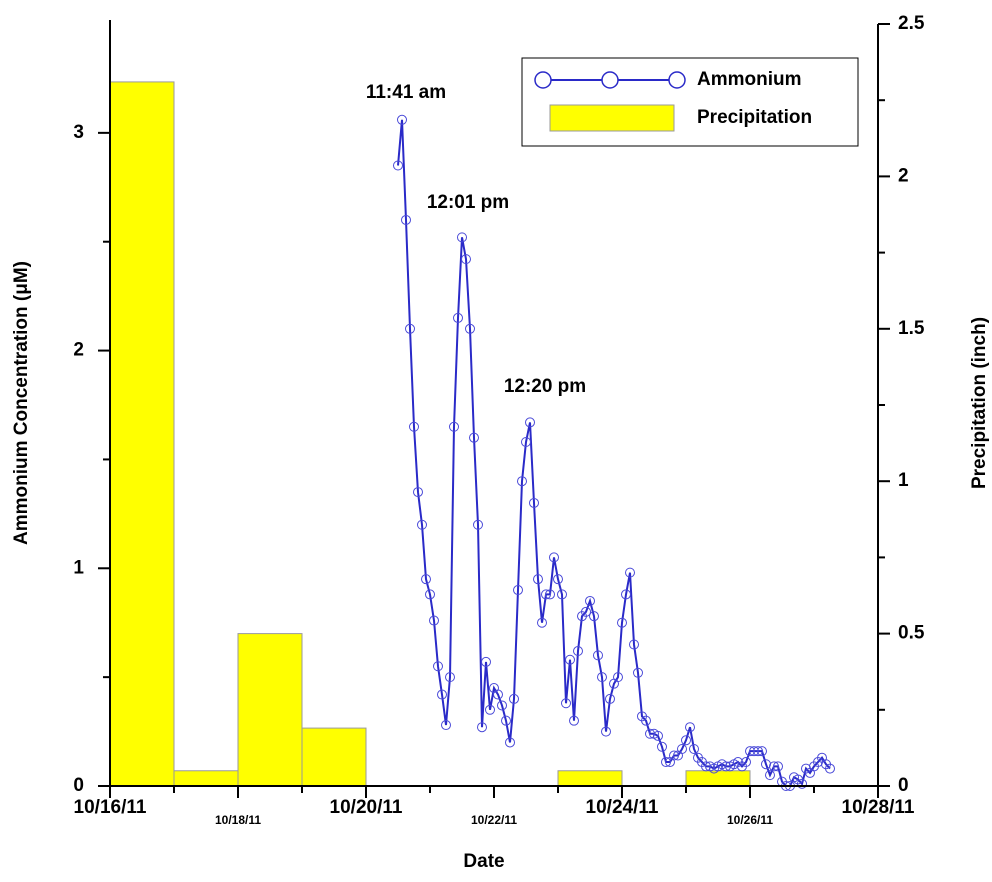  Describe the element at coordinates (622, 807) in the screenshot. I see `x-tick-label: 10/24/11` at that location.